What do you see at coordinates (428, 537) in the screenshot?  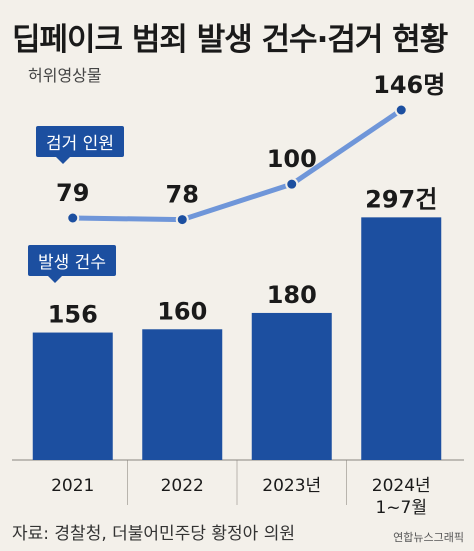 I see `credit-label: 연합뉴스그래픽` at bounding box center [428, 537].